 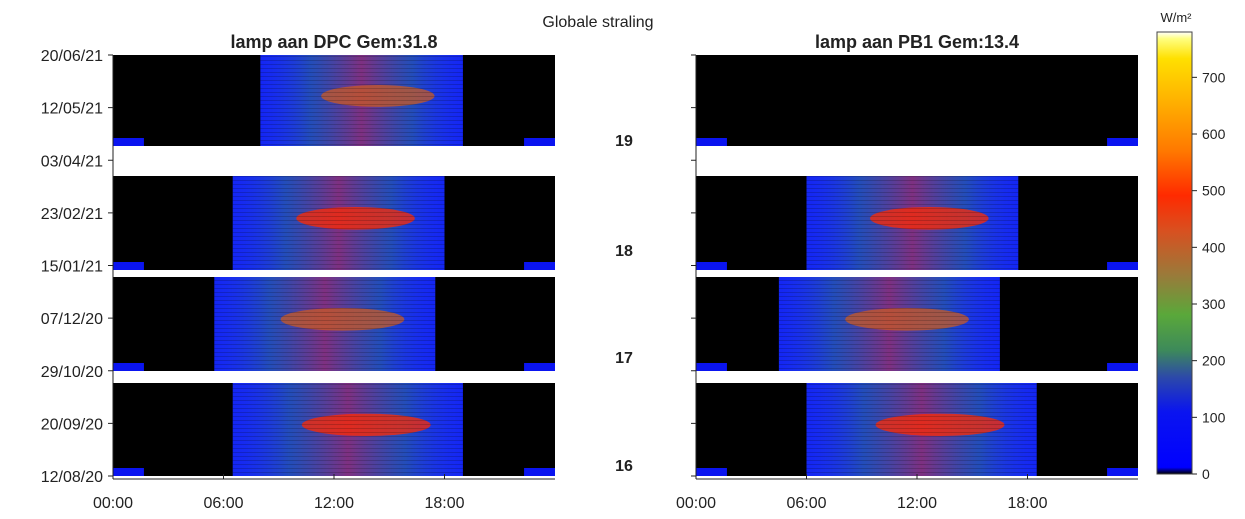 I want to click on y-tick-label: 20/09/20, so click(x=72, y=424).